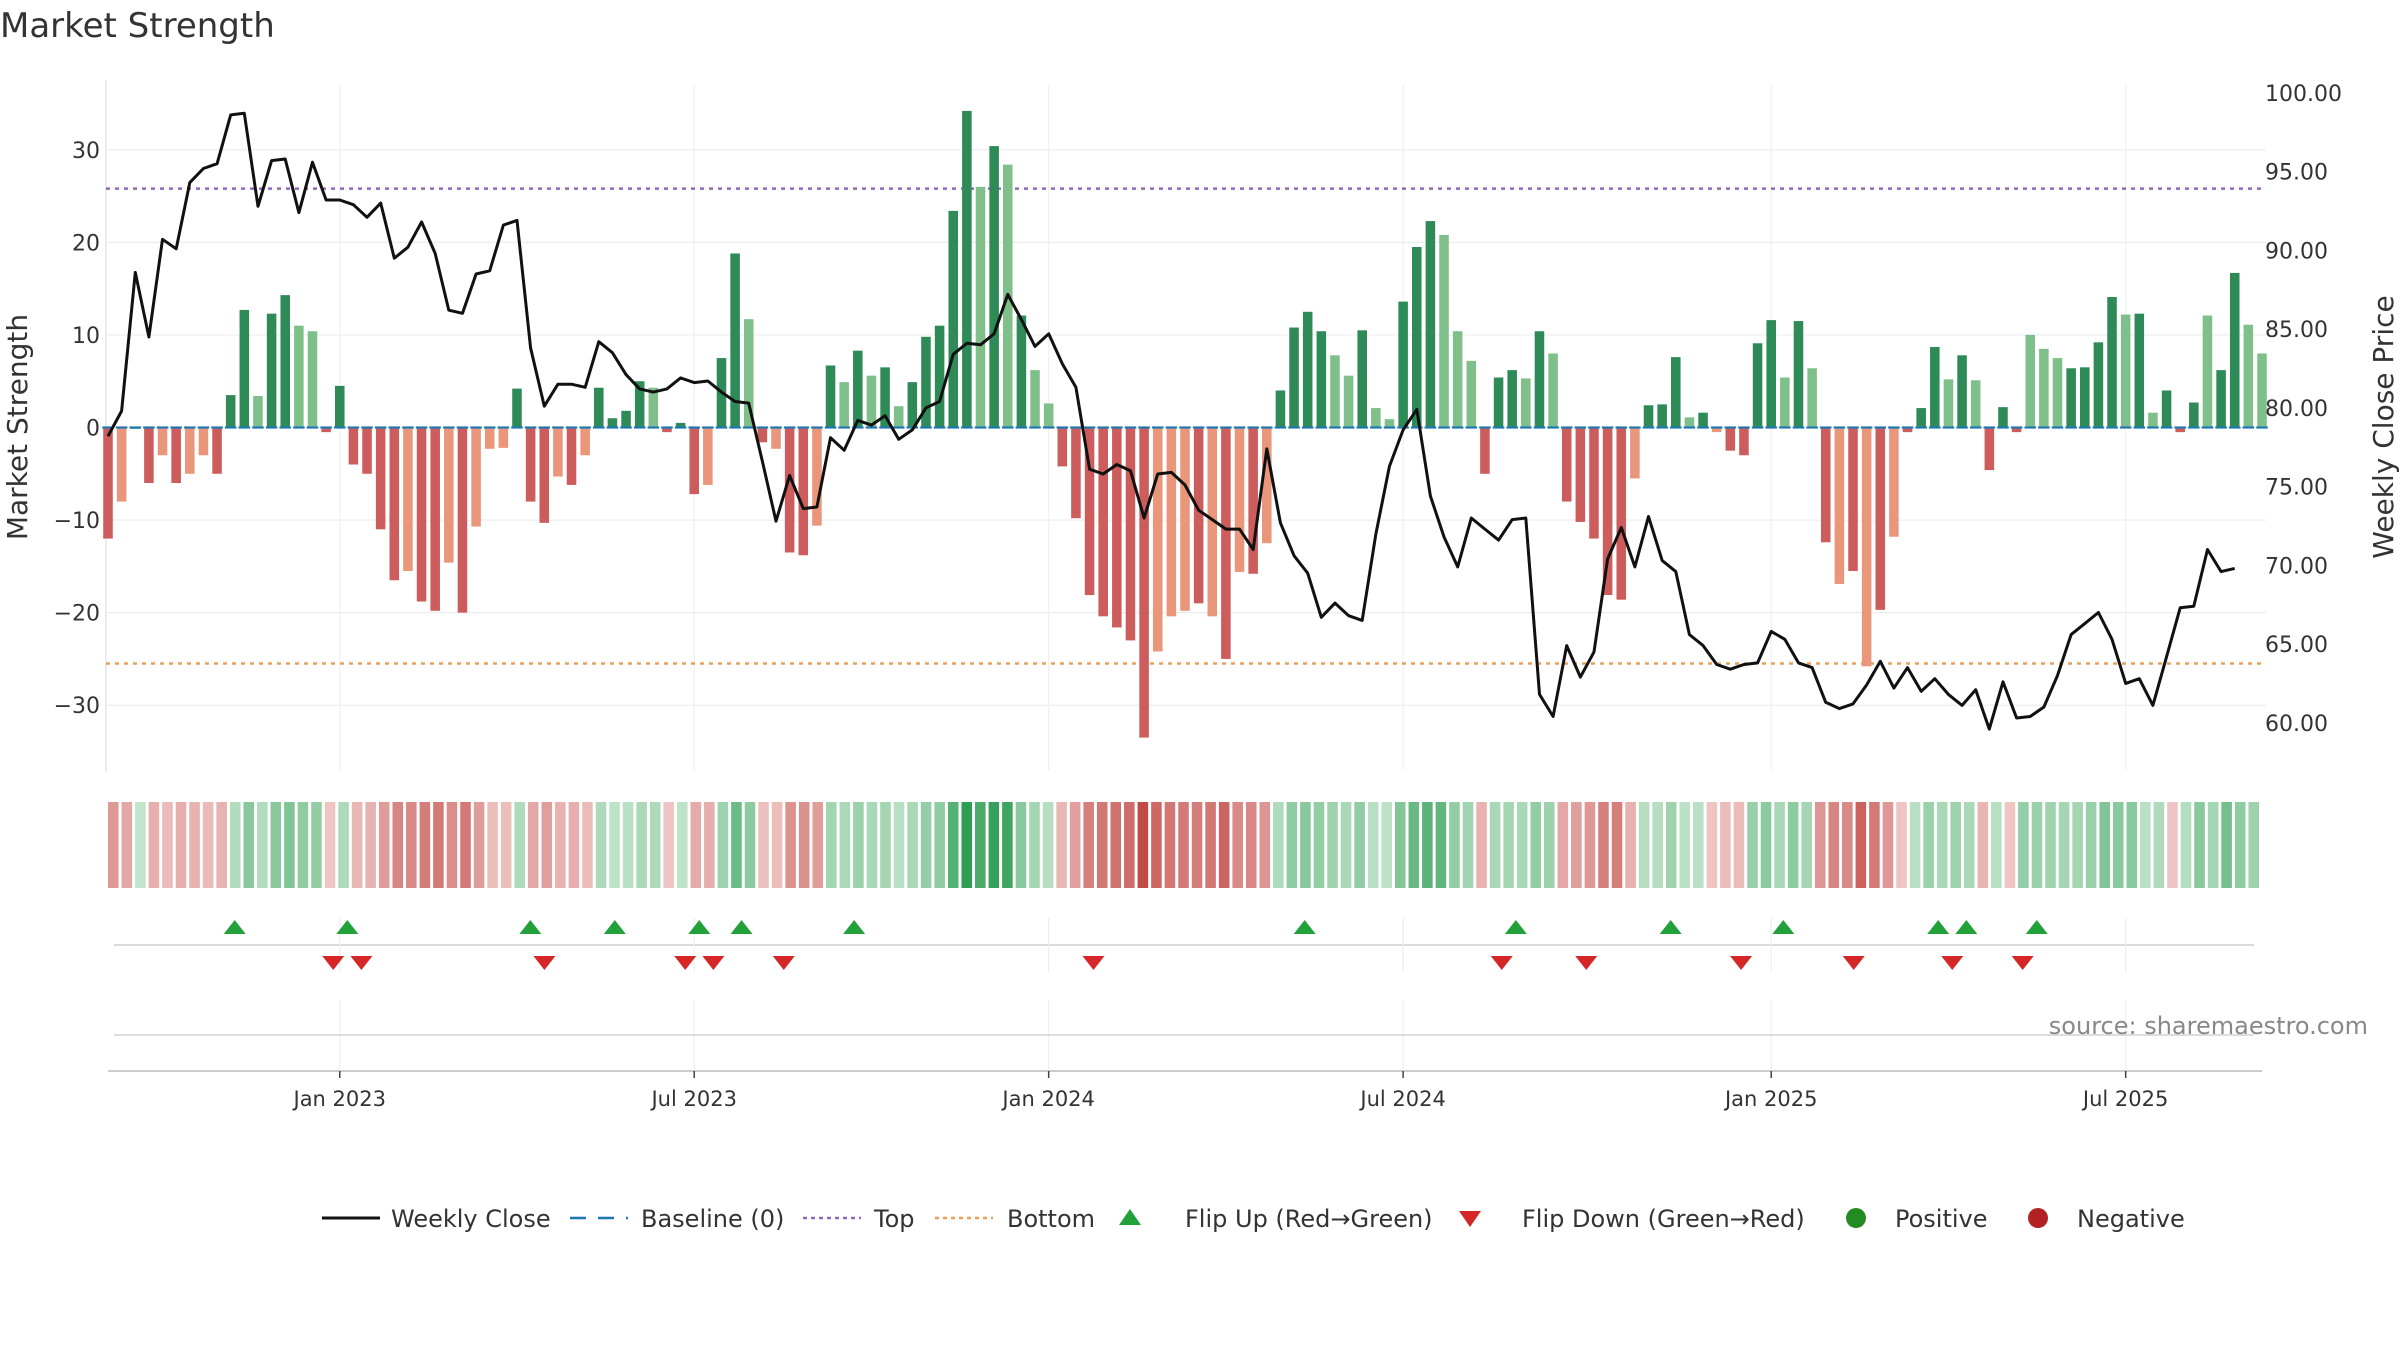 This screenshot has width=2400, height=1350. I want to click on legend-item: Flip Up (Red→Green), so click(1276, 1219).